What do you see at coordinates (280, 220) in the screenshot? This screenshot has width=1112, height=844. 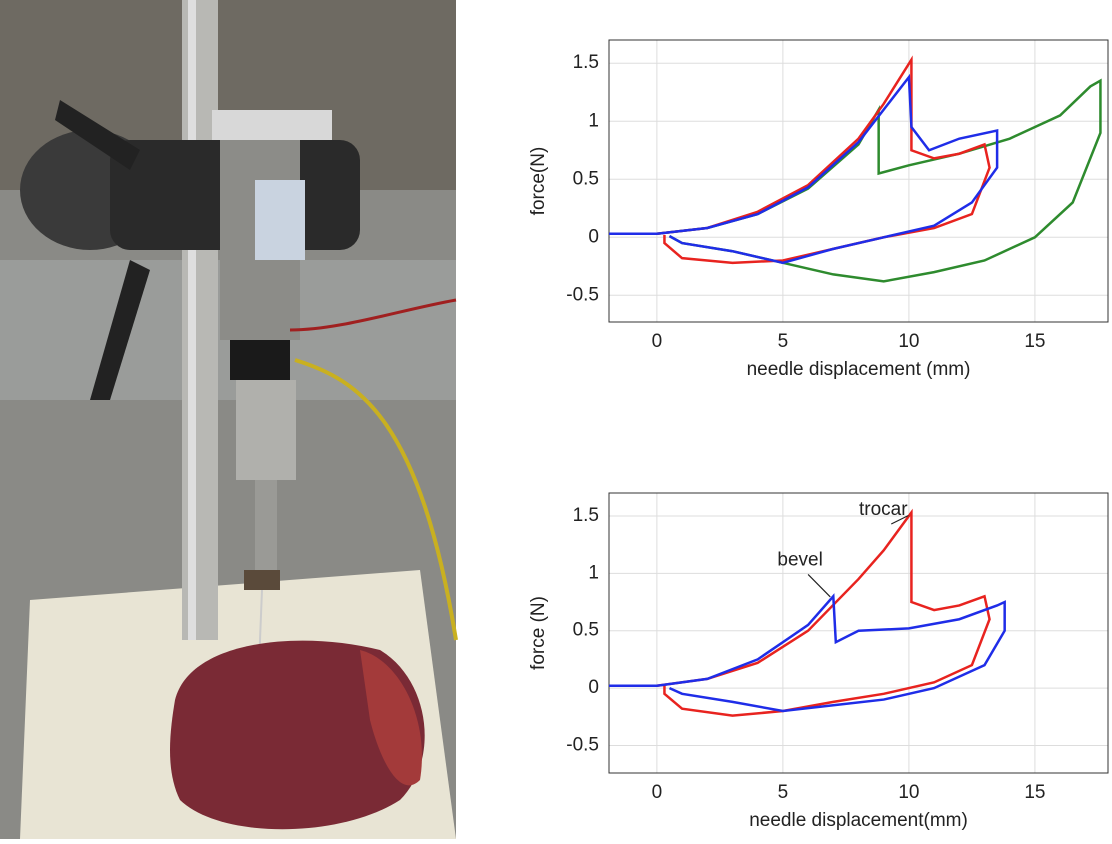 I see `photo-motor-label` at bounding box center [280, 220].